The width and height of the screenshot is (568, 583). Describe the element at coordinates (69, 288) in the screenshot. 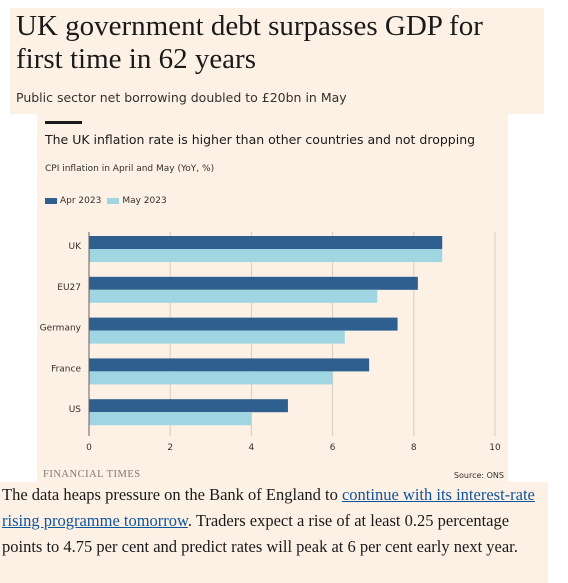

I see `category-label: EU27` at that location.